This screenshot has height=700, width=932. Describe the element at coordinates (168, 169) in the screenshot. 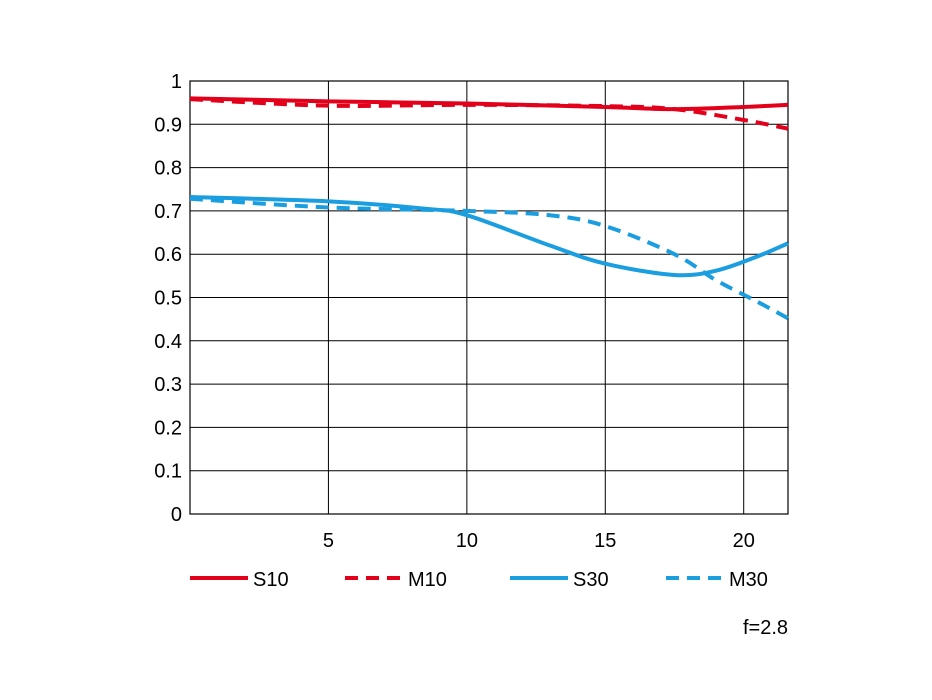

I see `y-tick-label: 0.8` at that location.